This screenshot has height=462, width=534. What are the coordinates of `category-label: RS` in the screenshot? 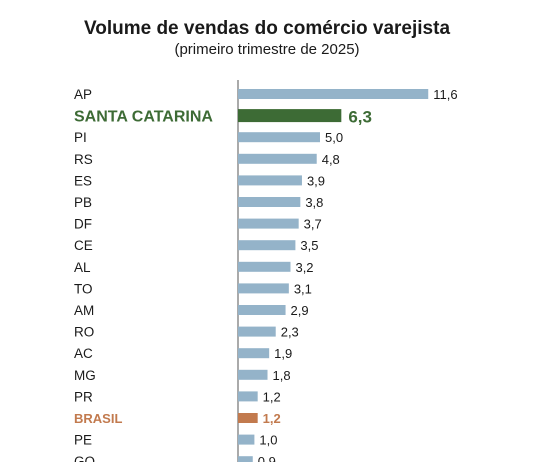 It's located at (83, 159).